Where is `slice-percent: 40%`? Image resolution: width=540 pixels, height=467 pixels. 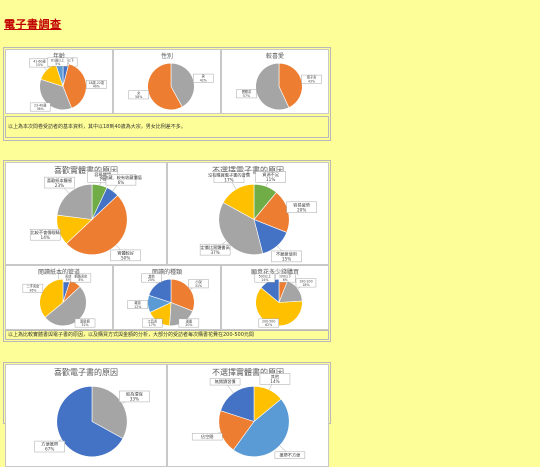
slice-percent: 40% is located at coordinates (96, 87).